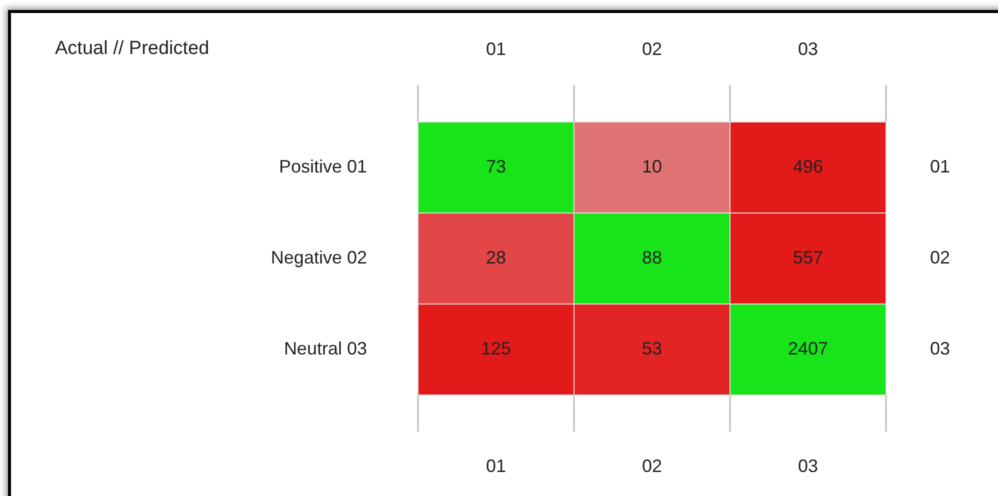 The height and width of the screenshot is (496, 998). Describe the element at coordinates (808, 257) in the screenshot. I see `data-label: 557` at that location.